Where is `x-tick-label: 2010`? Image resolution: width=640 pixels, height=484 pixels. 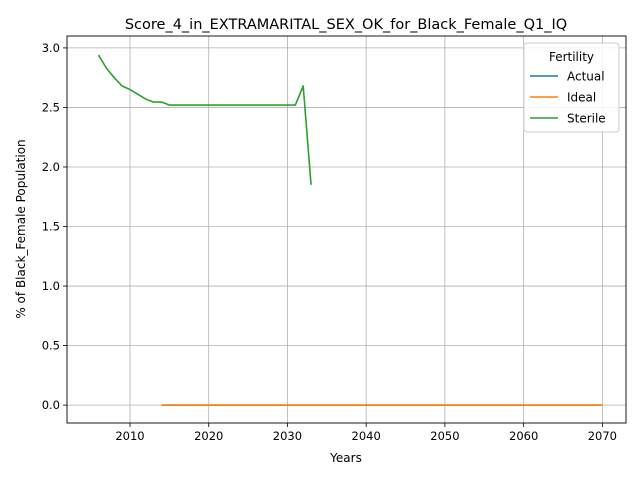
x-tick-label: 2010 is located at coordinates (129, 436).